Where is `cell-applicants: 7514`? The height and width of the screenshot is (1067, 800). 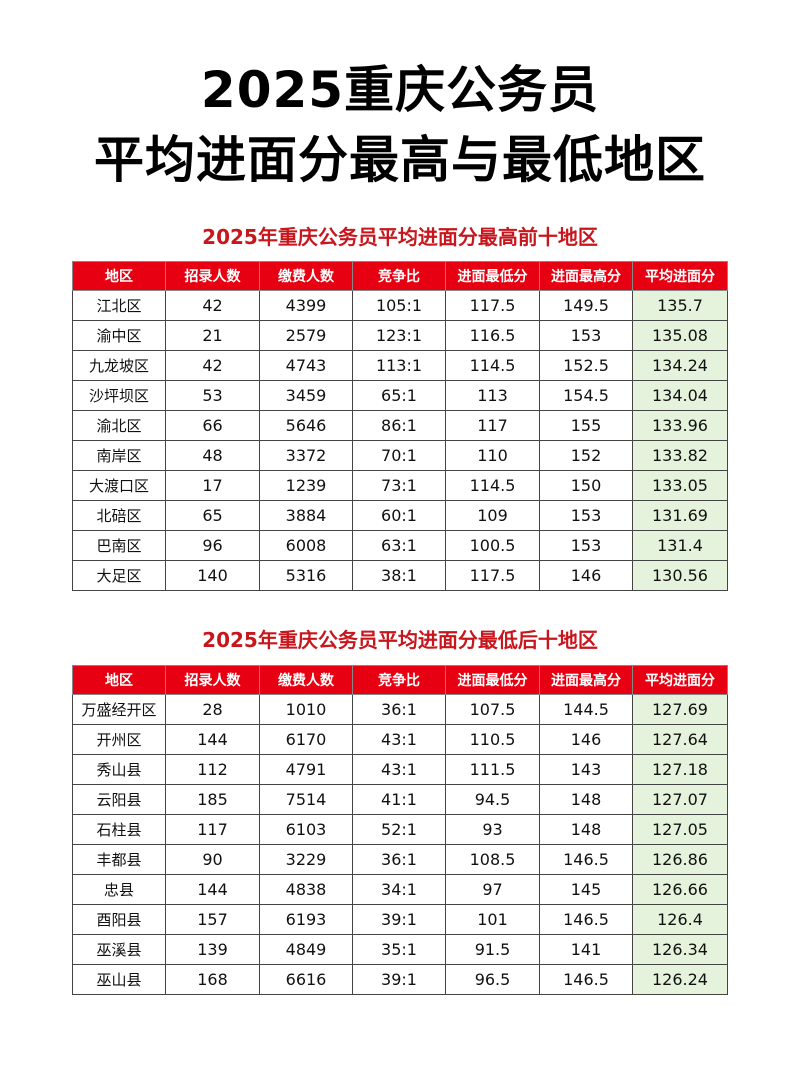 cell-applicants: 7514 is located at coordinates (306, 799).